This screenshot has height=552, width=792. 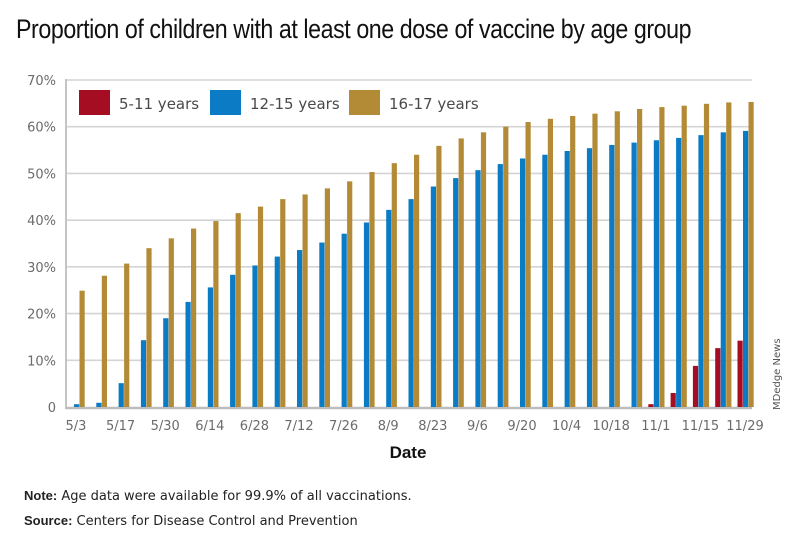 I want to click on x-tick-label: 6/14, so click(x=209, y=426).